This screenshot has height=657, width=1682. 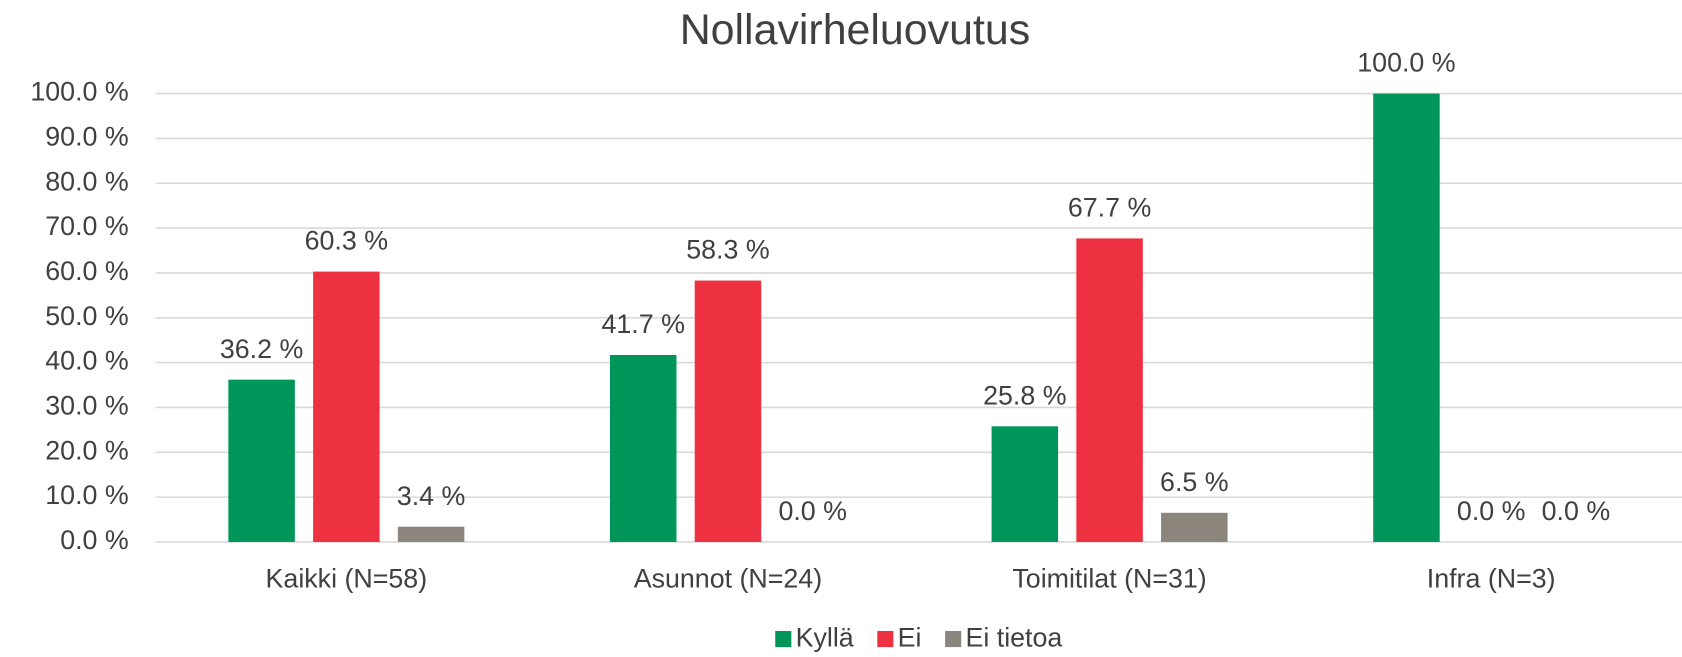 What do you see at coordinates (825, 638) in the screenshot?
I see `legend-label: Kyllä` at bounding box center [825, 638].